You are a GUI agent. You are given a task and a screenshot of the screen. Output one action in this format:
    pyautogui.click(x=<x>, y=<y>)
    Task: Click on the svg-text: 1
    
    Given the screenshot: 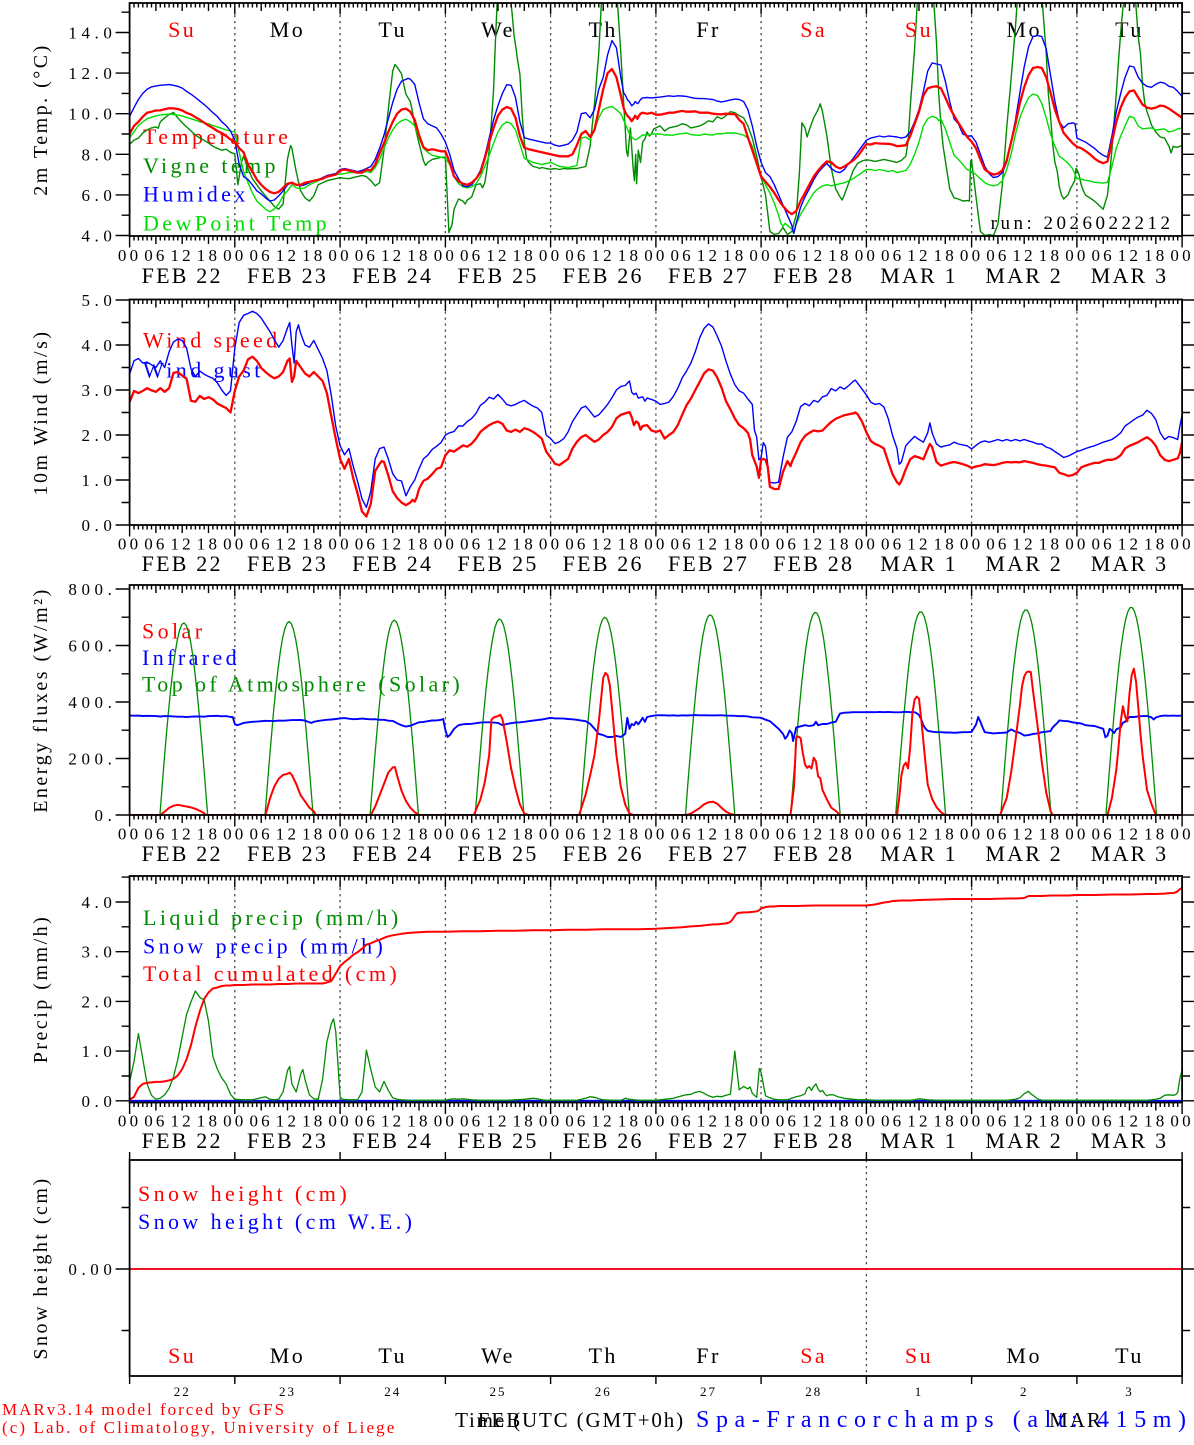 What is the action you would take?
    pyautogui.click(x=919, y=1391)
    